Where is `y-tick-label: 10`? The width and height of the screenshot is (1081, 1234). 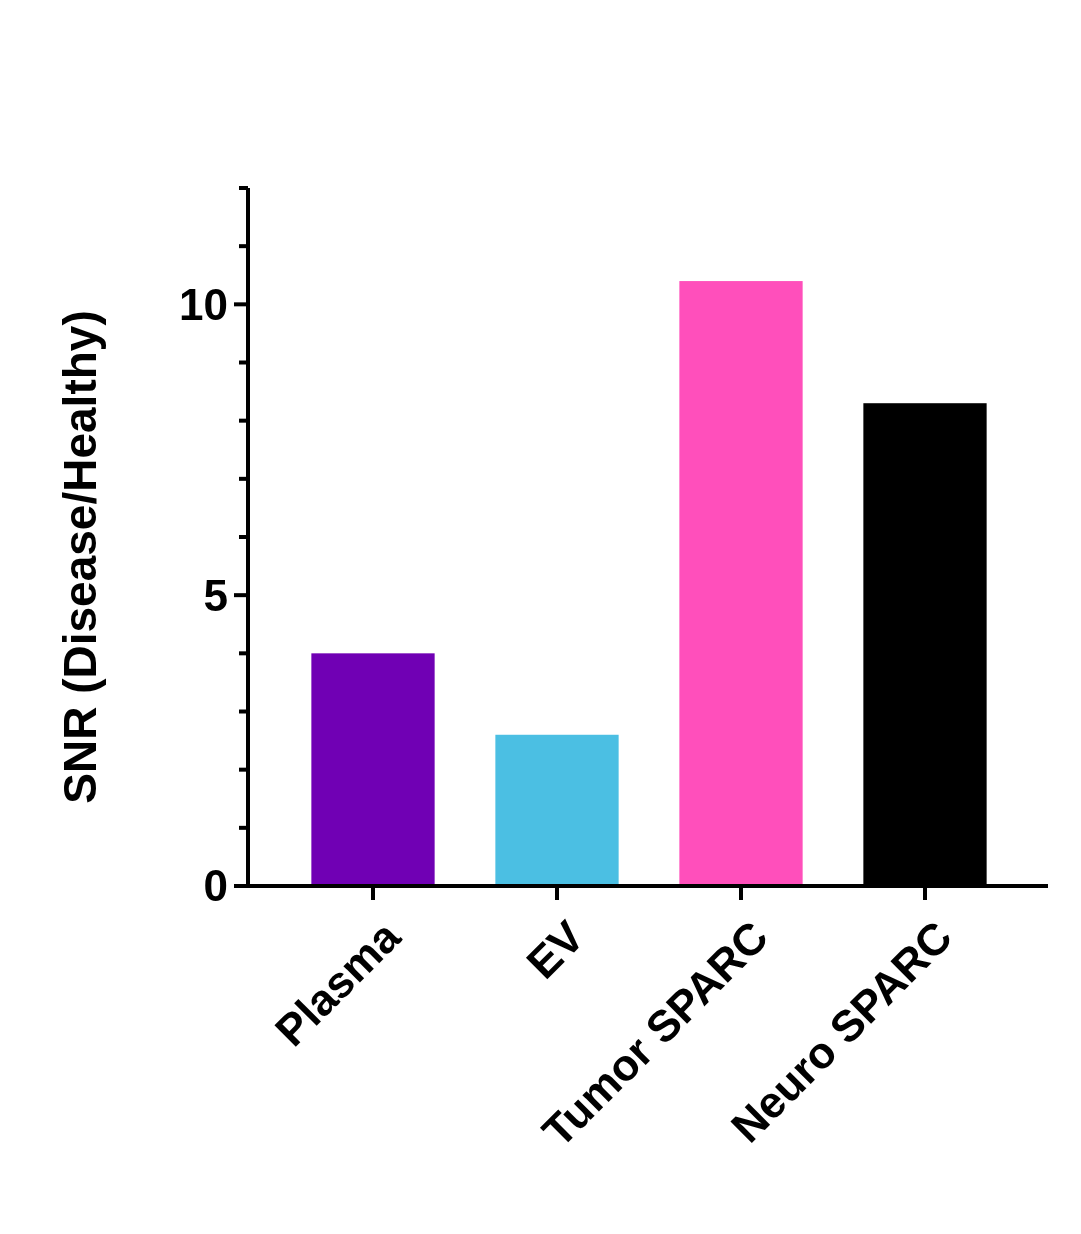 y-tick-label: 10 is located at coordinates (203, 304).